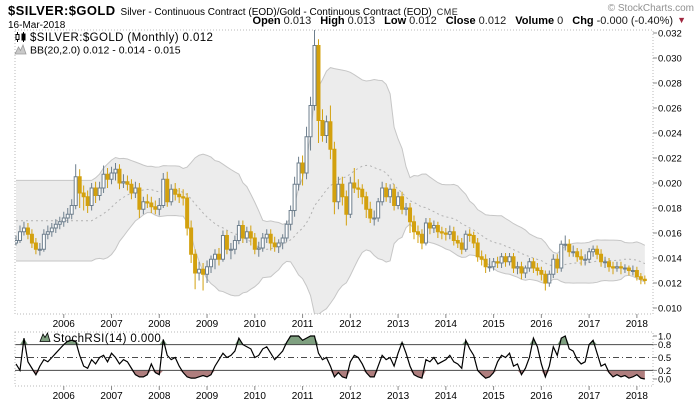 Image resolution: width=700 pixels, height=400 pixels. Describe the element at coordinates (20, 37) in the screenshot. I see `candlestick-icon` at that location.